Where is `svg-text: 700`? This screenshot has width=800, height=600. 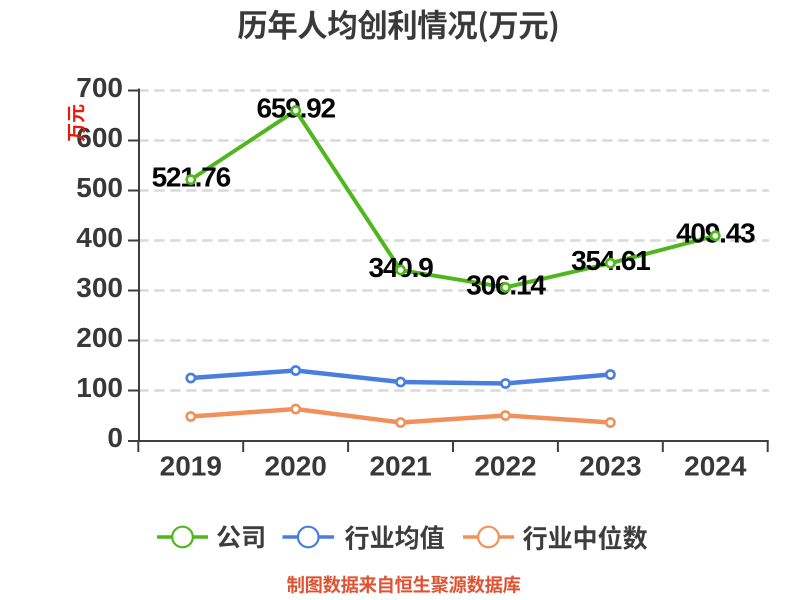 svg-text: 700 is located at coordinates (99, 87).